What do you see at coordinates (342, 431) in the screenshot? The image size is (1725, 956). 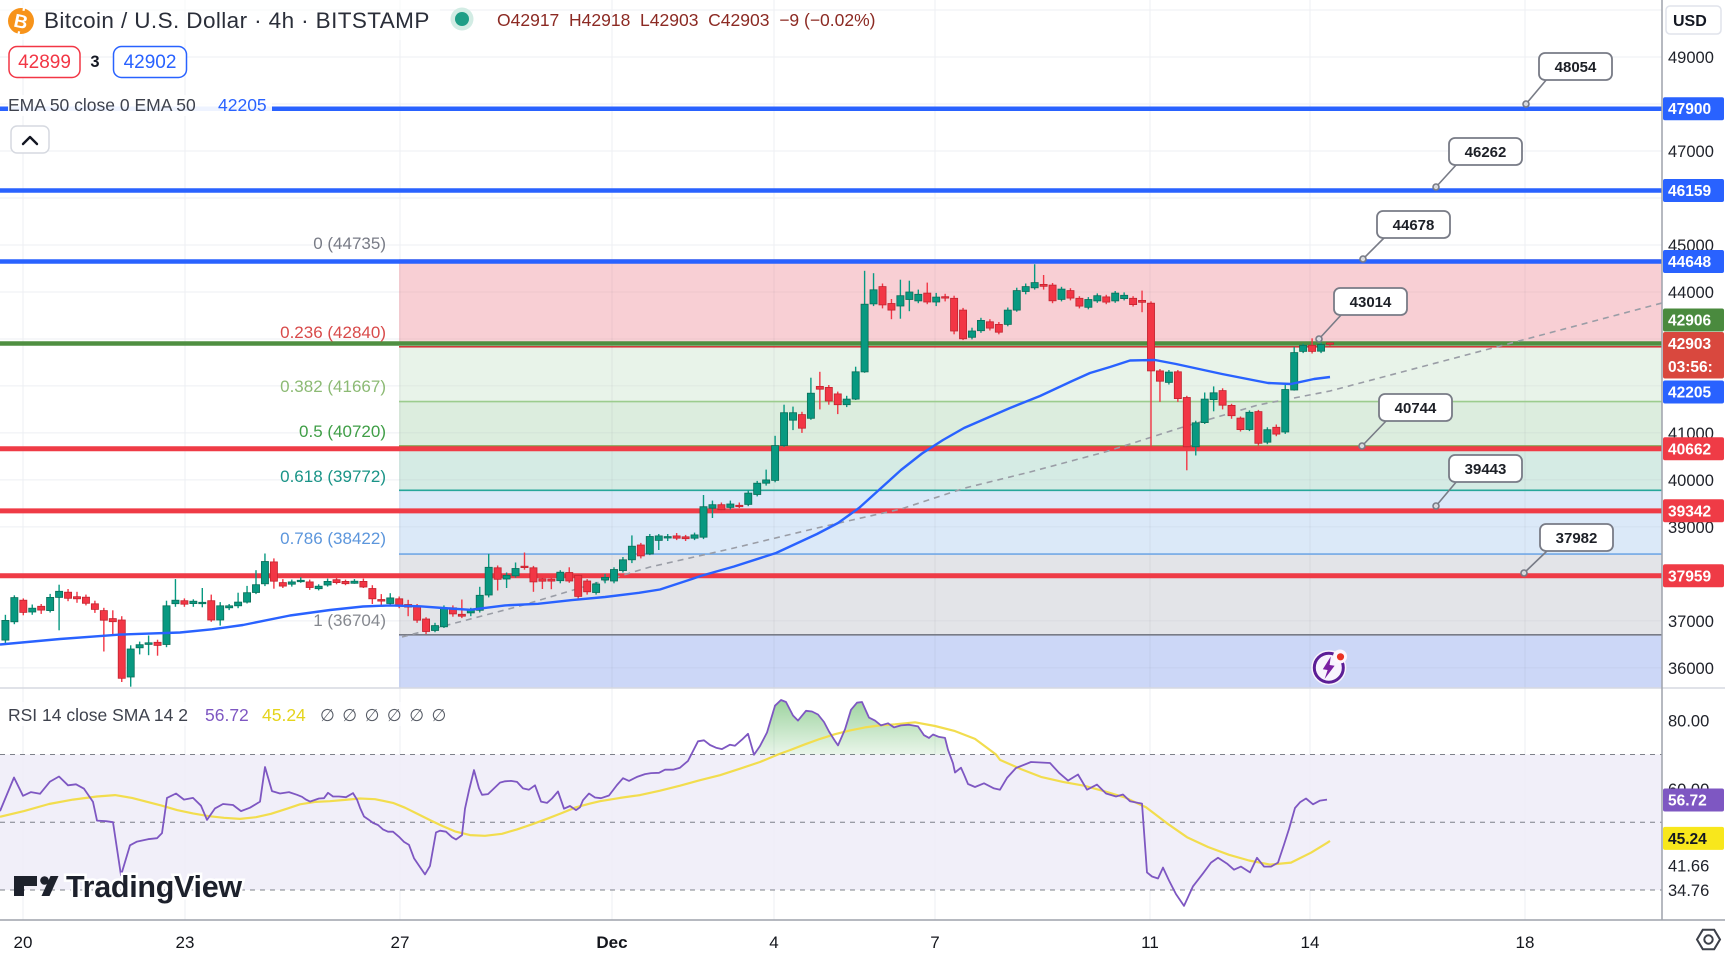 I see `svg-text: 0.5 (40720)` at bounding box center [342, 431].